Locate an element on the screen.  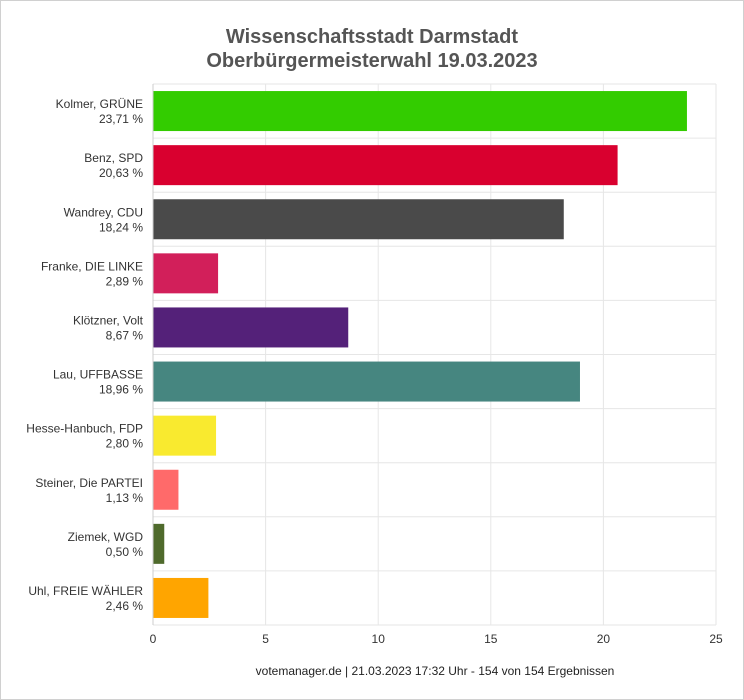
x-tick-label: 25 is located at coordinates (716, 639).